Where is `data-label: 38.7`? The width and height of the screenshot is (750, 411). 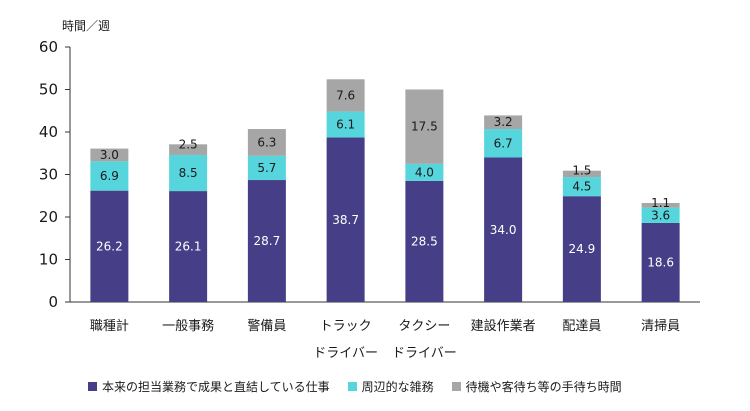 data-label: 38.7 is located at coordinates (345, 220).